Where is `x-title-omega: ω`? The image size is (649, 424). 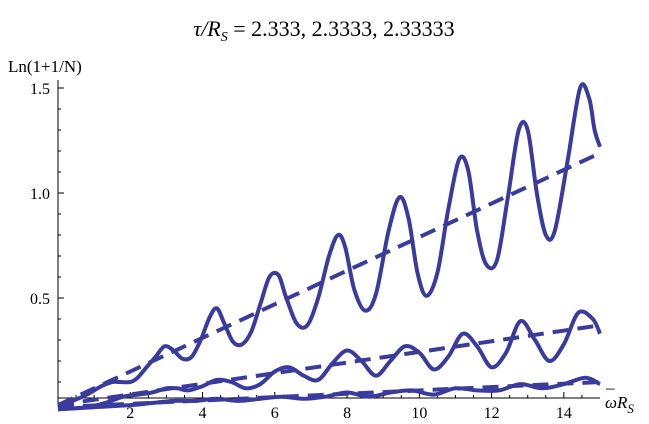 x-title-omega: ω is located at coordinates (611, 402).